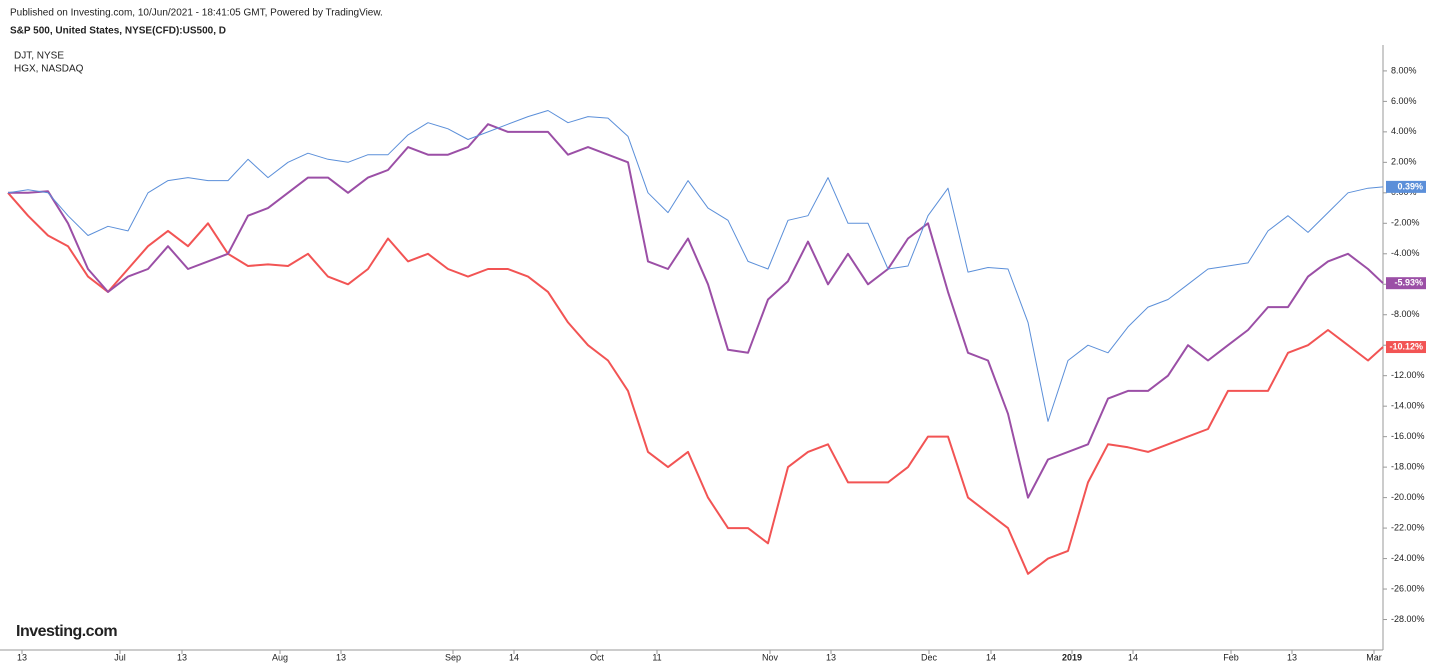  I want to click on y-tick-label: 6.00%, so click(1404, 101).